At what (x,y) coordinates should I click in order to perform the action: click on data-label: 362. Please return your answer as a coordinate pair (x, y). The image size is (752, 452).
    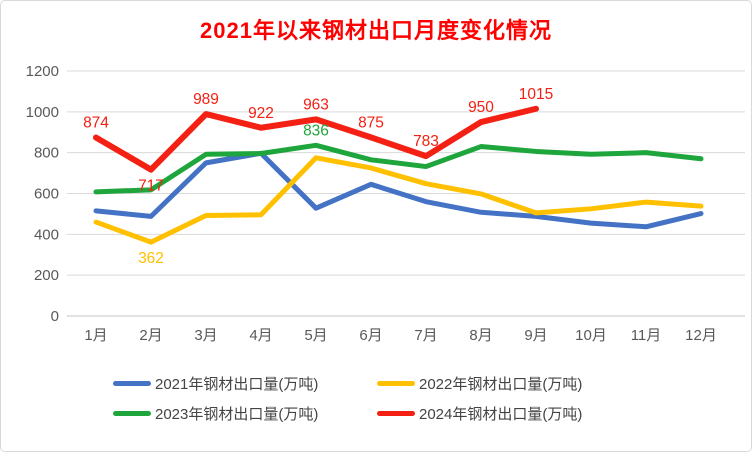
    Looking at the image, I should click on (151, 258).